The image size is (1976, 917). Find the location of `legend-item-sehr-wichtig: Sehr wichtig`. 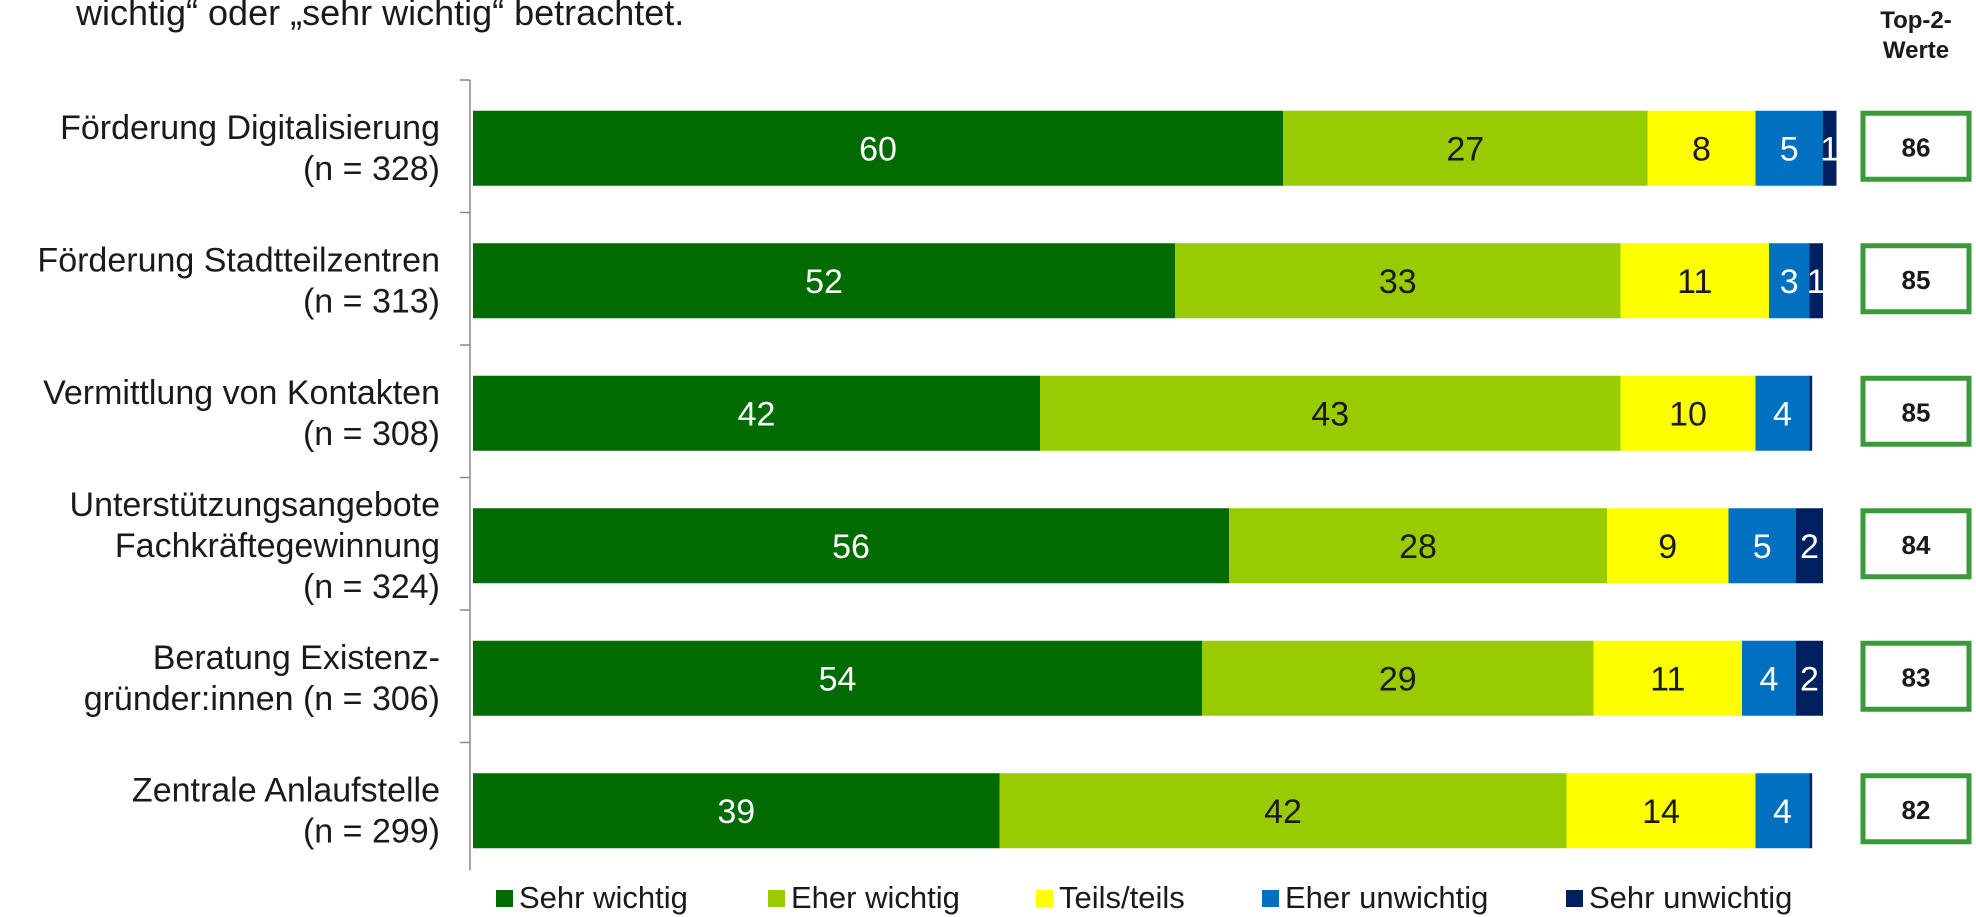

legend-item-sehr-wichtig: Sehr wichtig is located at coordinates (632, 898).